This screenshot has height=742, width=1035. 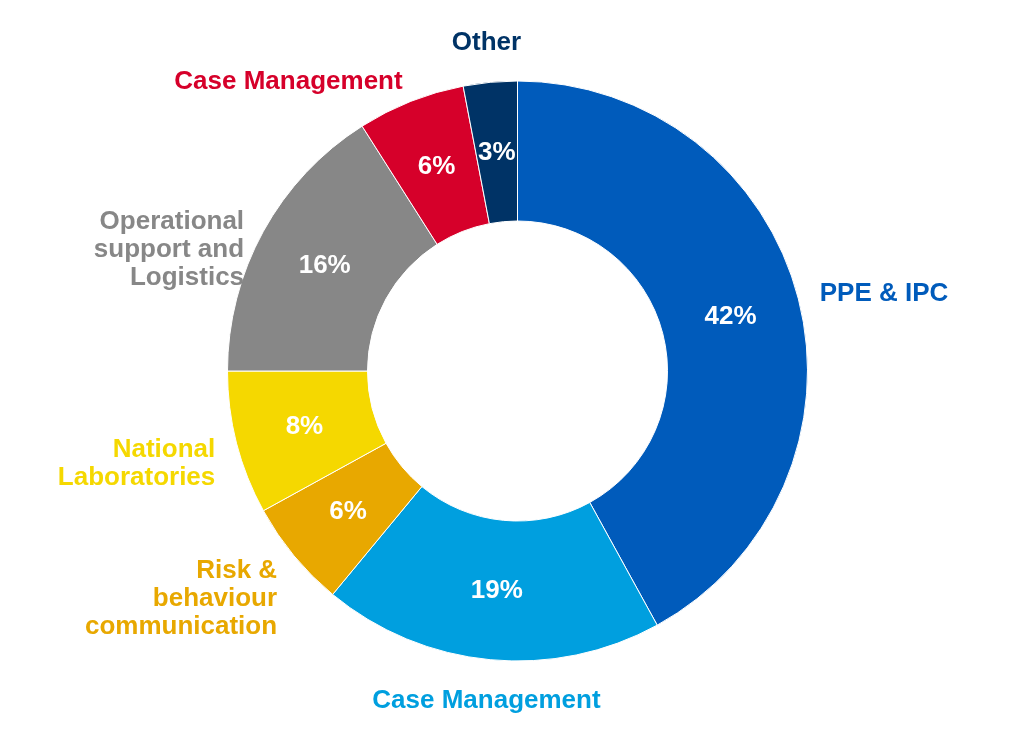 I want to click on slice-label: National Laboratories, so click(x=136, y=461).